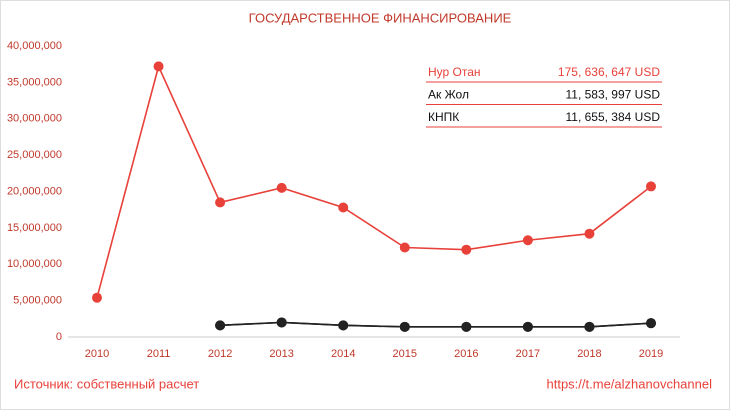  What do you see at coordinates (34, 191) in the screenshot?
I see `y-tick-label: 20,000,000` at bounding box center [34, 191].